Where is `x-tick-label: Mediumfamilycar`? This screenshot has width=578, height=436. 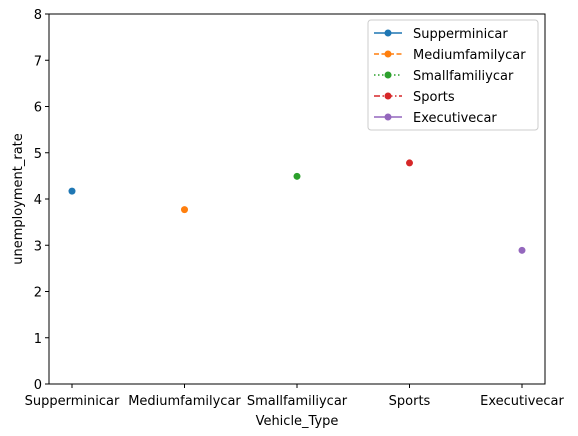
x-tick-label: Mediumfamilycar is located at coordinates (184, 401).